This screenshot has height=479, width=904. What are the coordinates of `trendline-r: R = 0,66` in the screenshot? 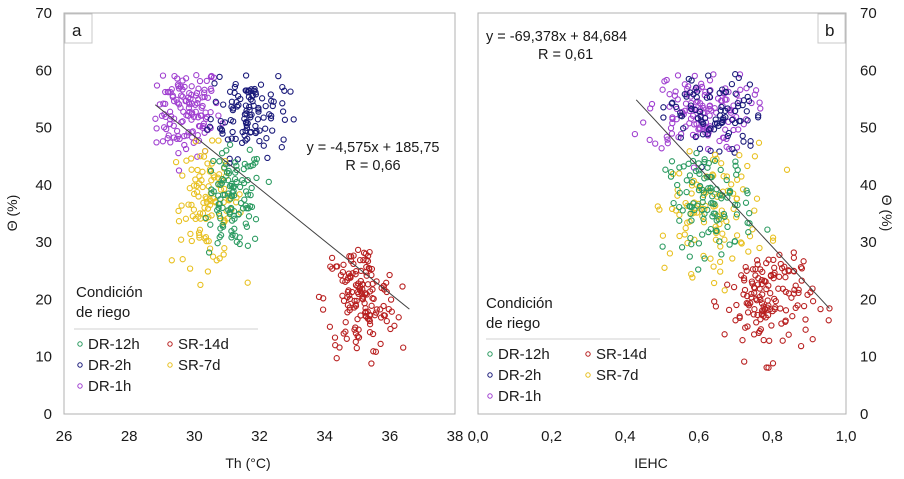 It's located at (372, 166).